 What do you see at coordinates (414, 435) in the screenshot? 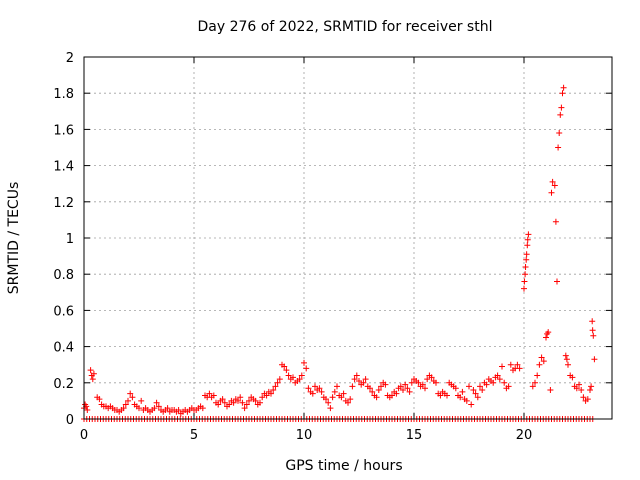
I see `x-tick-label: 15` at bounding box center [414, 435].